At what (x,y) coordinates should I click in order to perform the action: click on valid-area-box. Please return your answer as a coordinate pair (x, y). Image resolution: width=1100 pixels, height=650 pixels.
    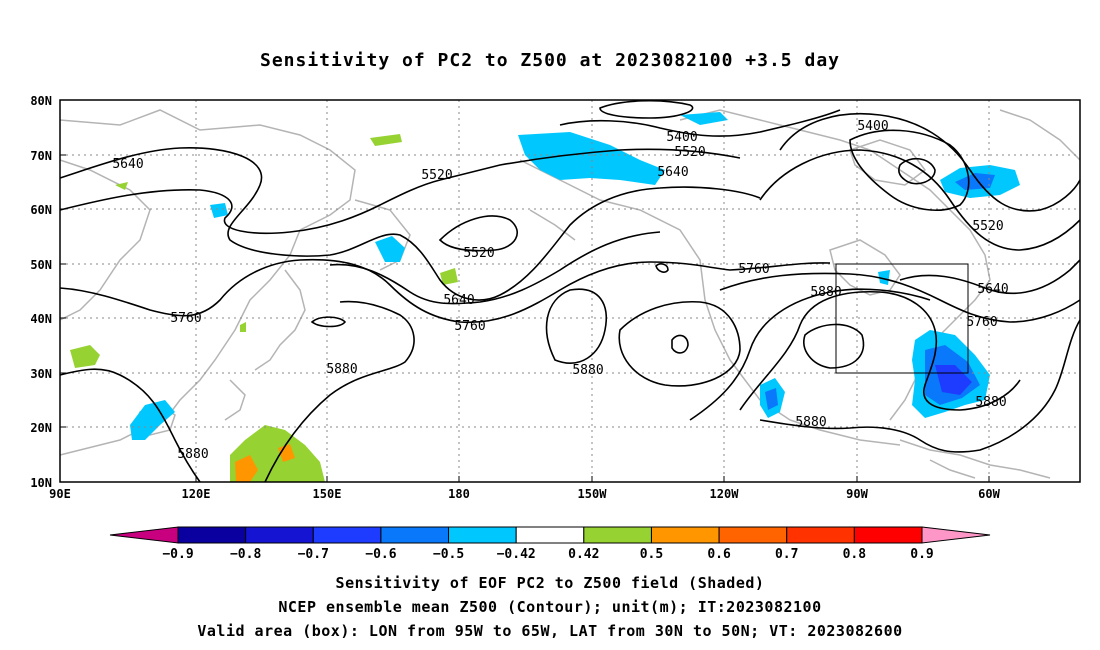
    Looking at the image, I should click on (902, 318).